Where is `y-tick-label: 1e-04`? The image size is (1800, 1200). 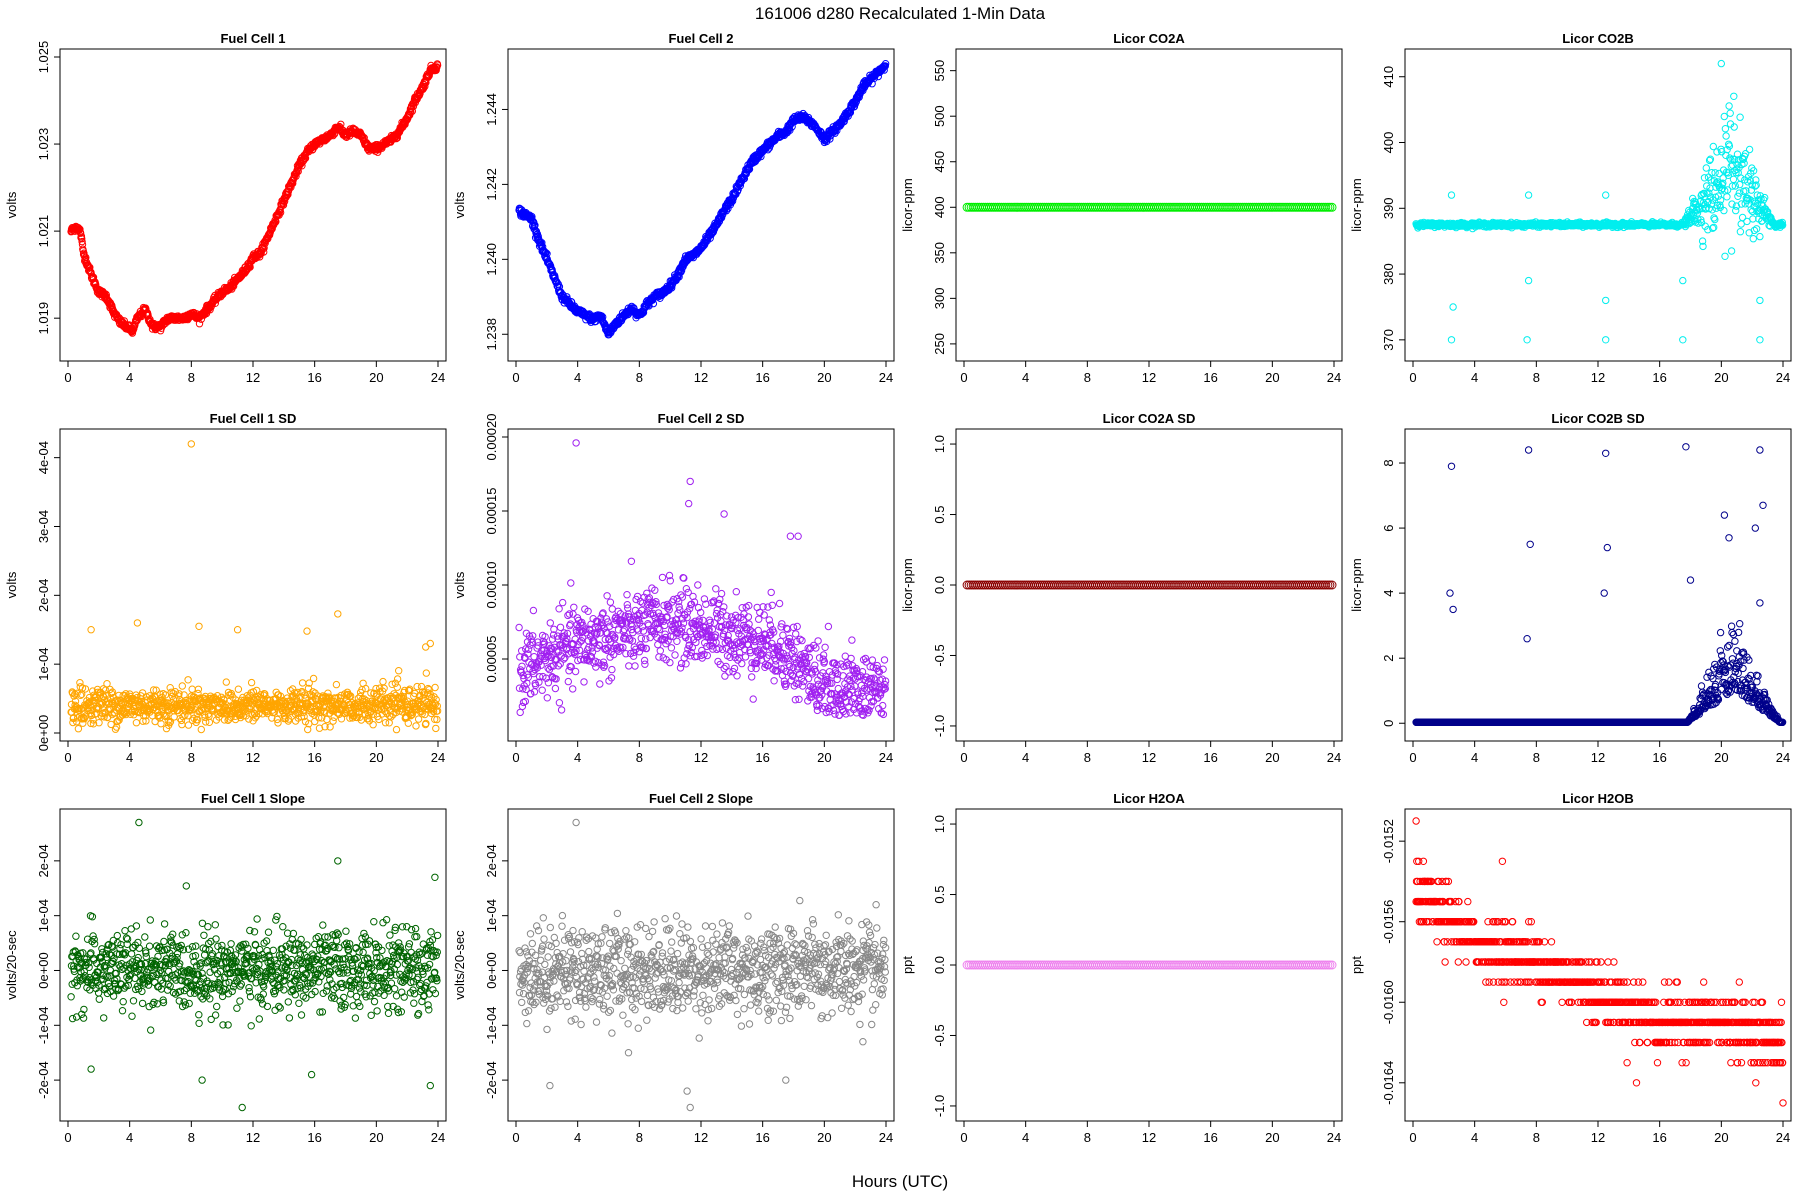
y-tick-label: 1e-04 is located at coordinates (43, 664).